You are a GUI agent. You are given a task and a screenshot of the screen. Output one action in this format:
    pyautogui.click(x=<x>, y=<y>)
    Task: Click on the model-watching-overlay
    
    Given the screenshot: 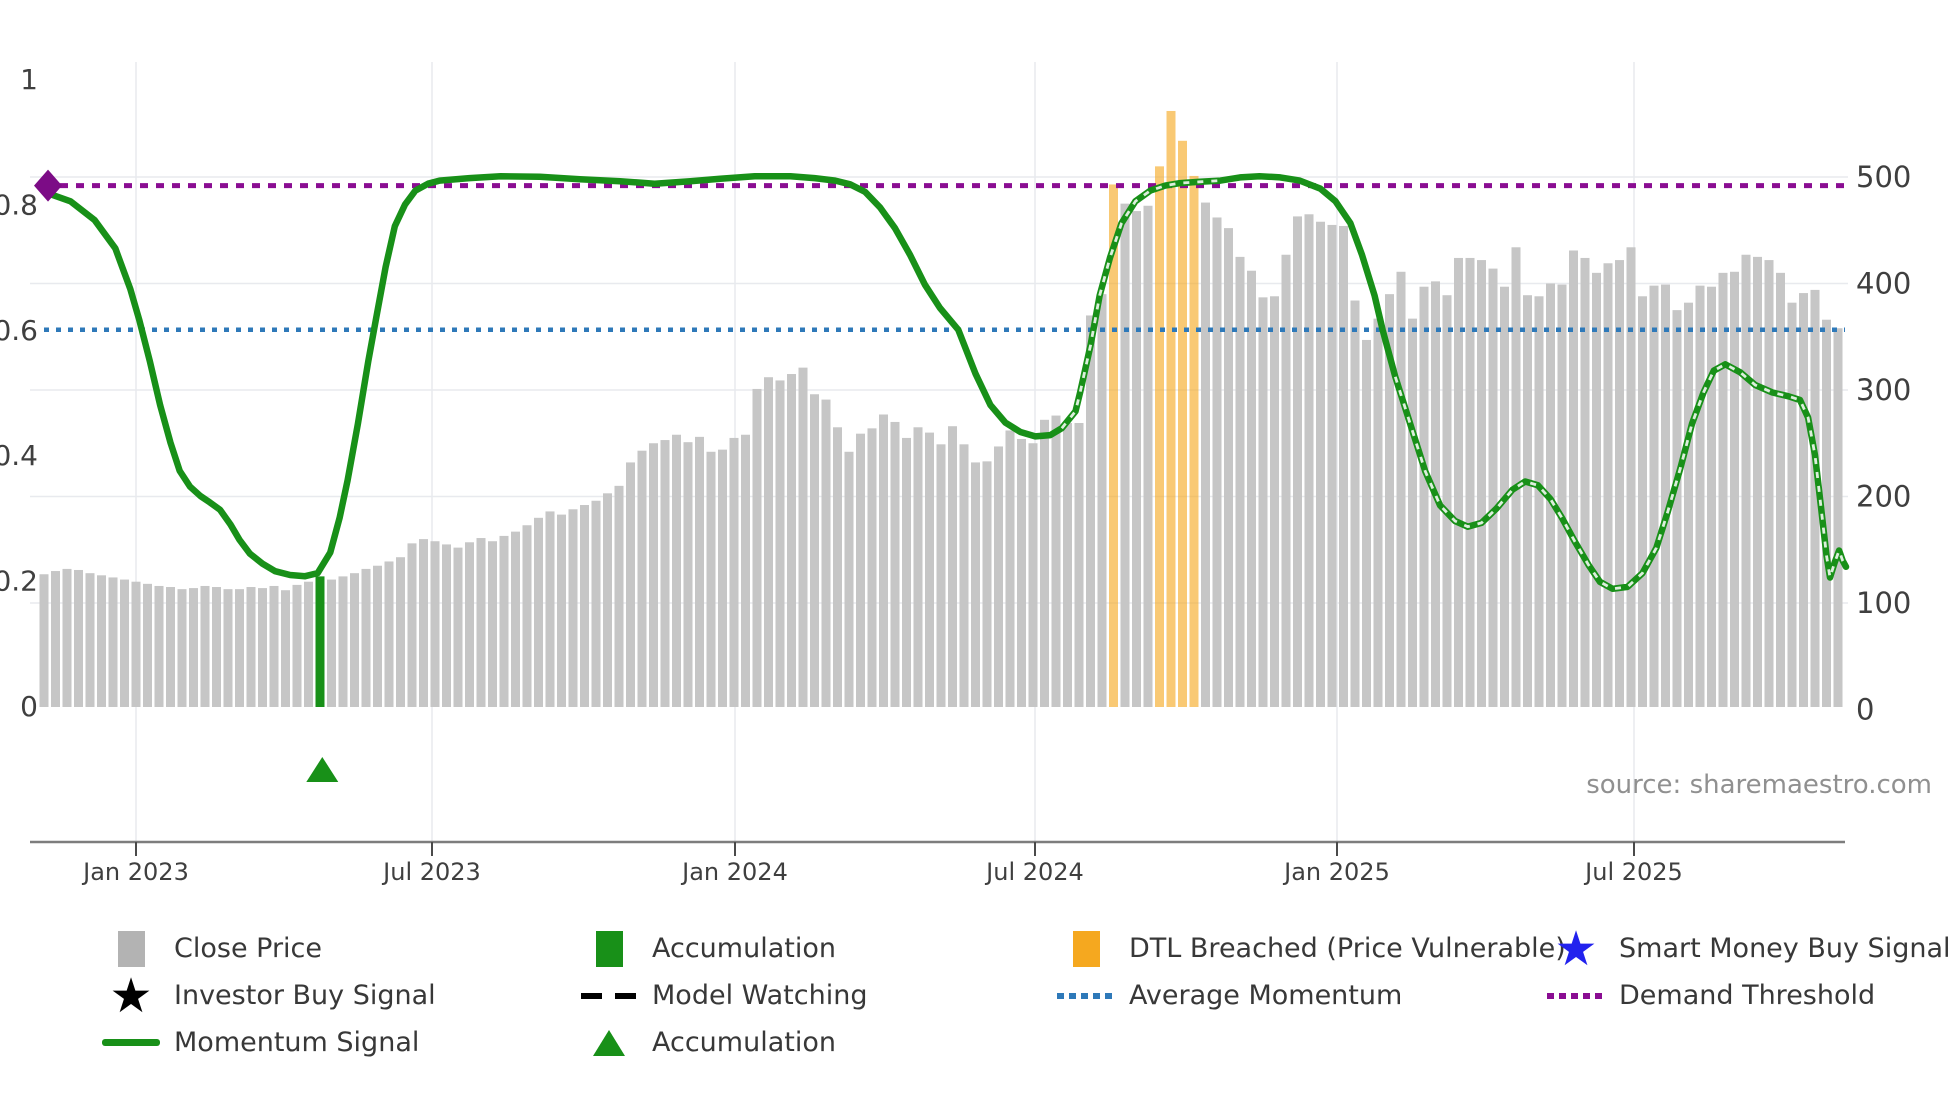 What is the action you would take?
    pyautogui.click(x=1620, y=476)
    